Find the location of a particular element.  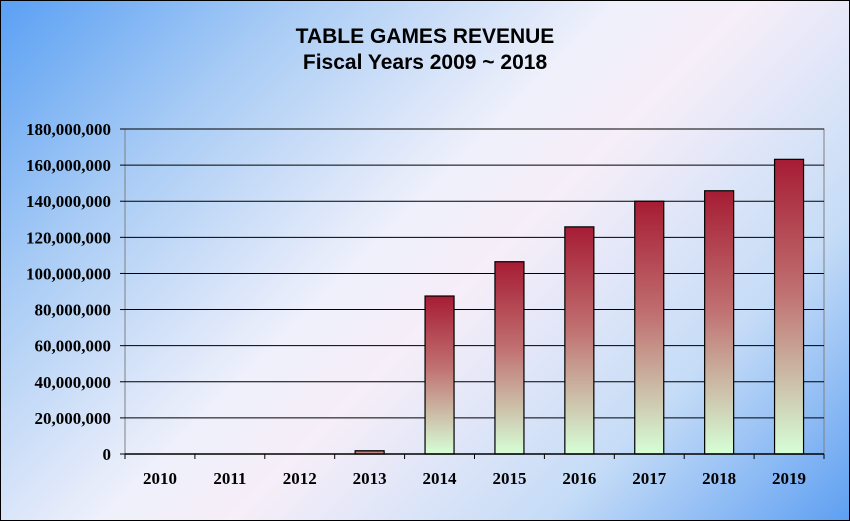

bar-2019 is located at coordinates (789, 306).